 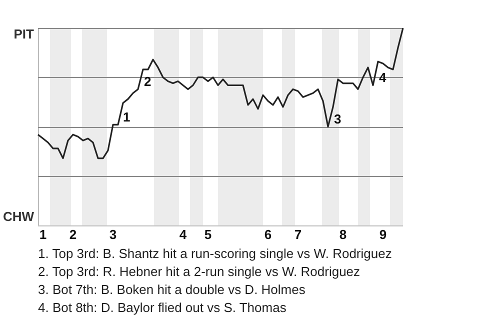 I want to click on x-tick-label: 7, so click(x=298, y=234).